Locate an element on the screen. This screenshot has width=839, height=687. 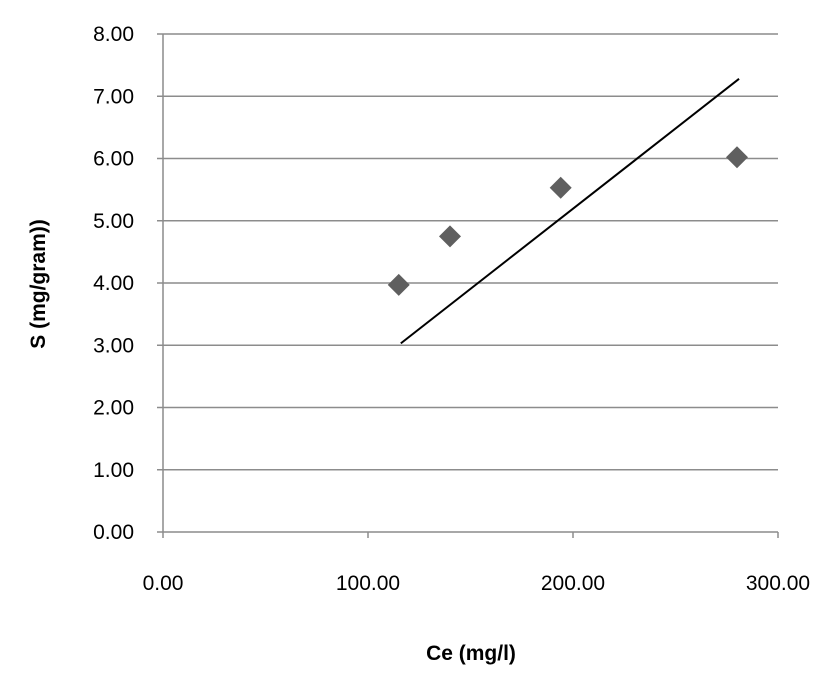
y-tick-label: 1.00 is located at coordinates (113, 470).